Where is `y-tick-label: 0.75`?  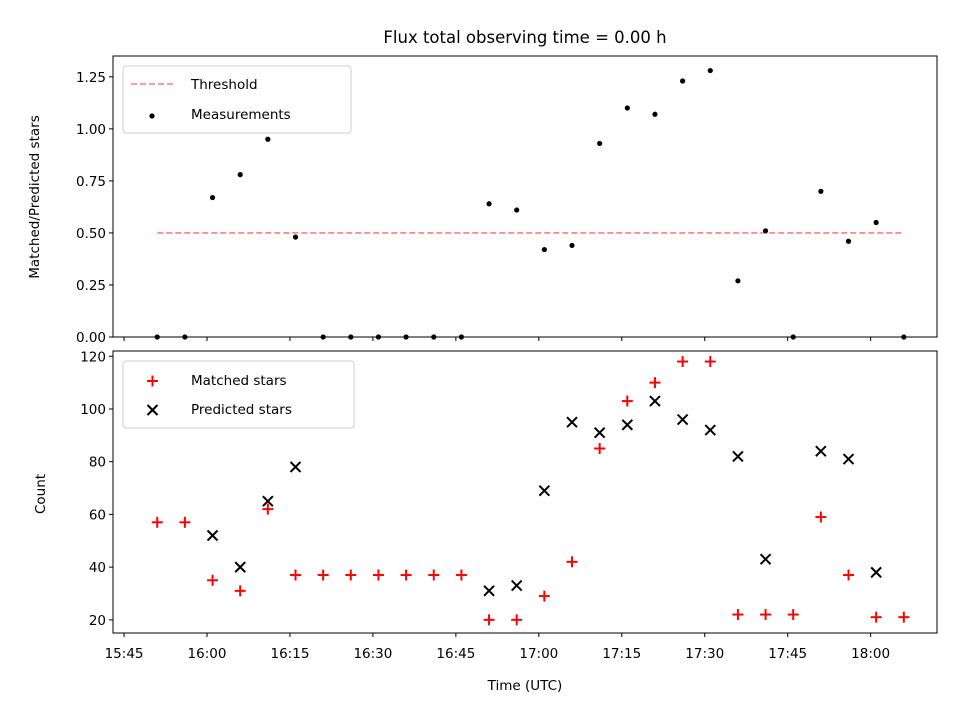
y-tick-label: 0.75 is located at coordinates (91, 182).